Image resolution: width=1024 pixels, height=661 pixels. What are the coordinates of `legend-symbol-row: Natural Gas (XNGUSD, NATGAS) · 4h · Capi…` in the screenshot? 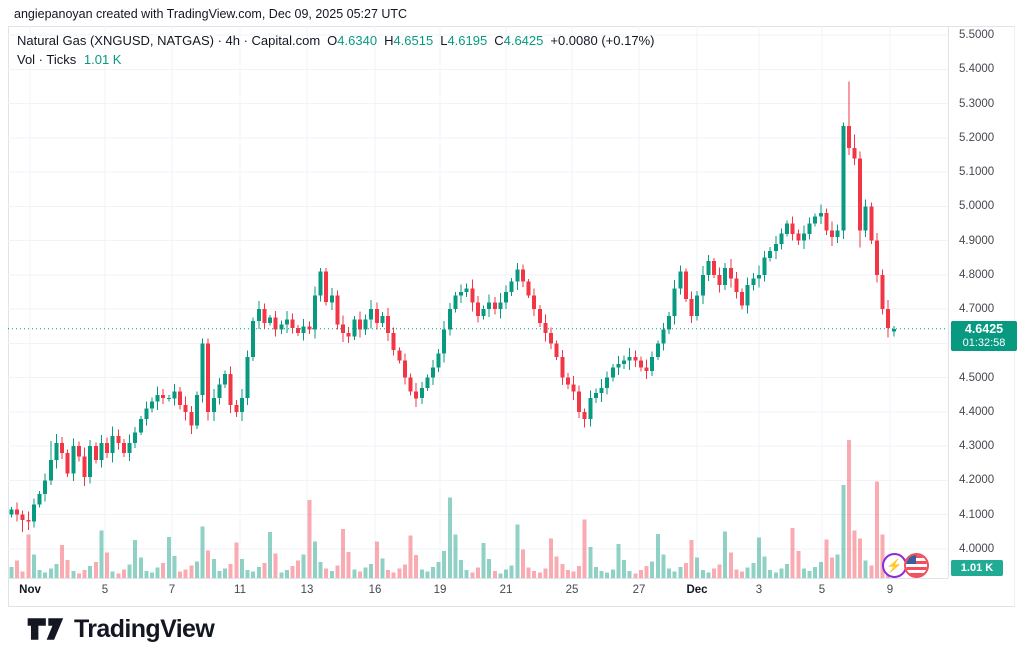 It's located at (335, 40).